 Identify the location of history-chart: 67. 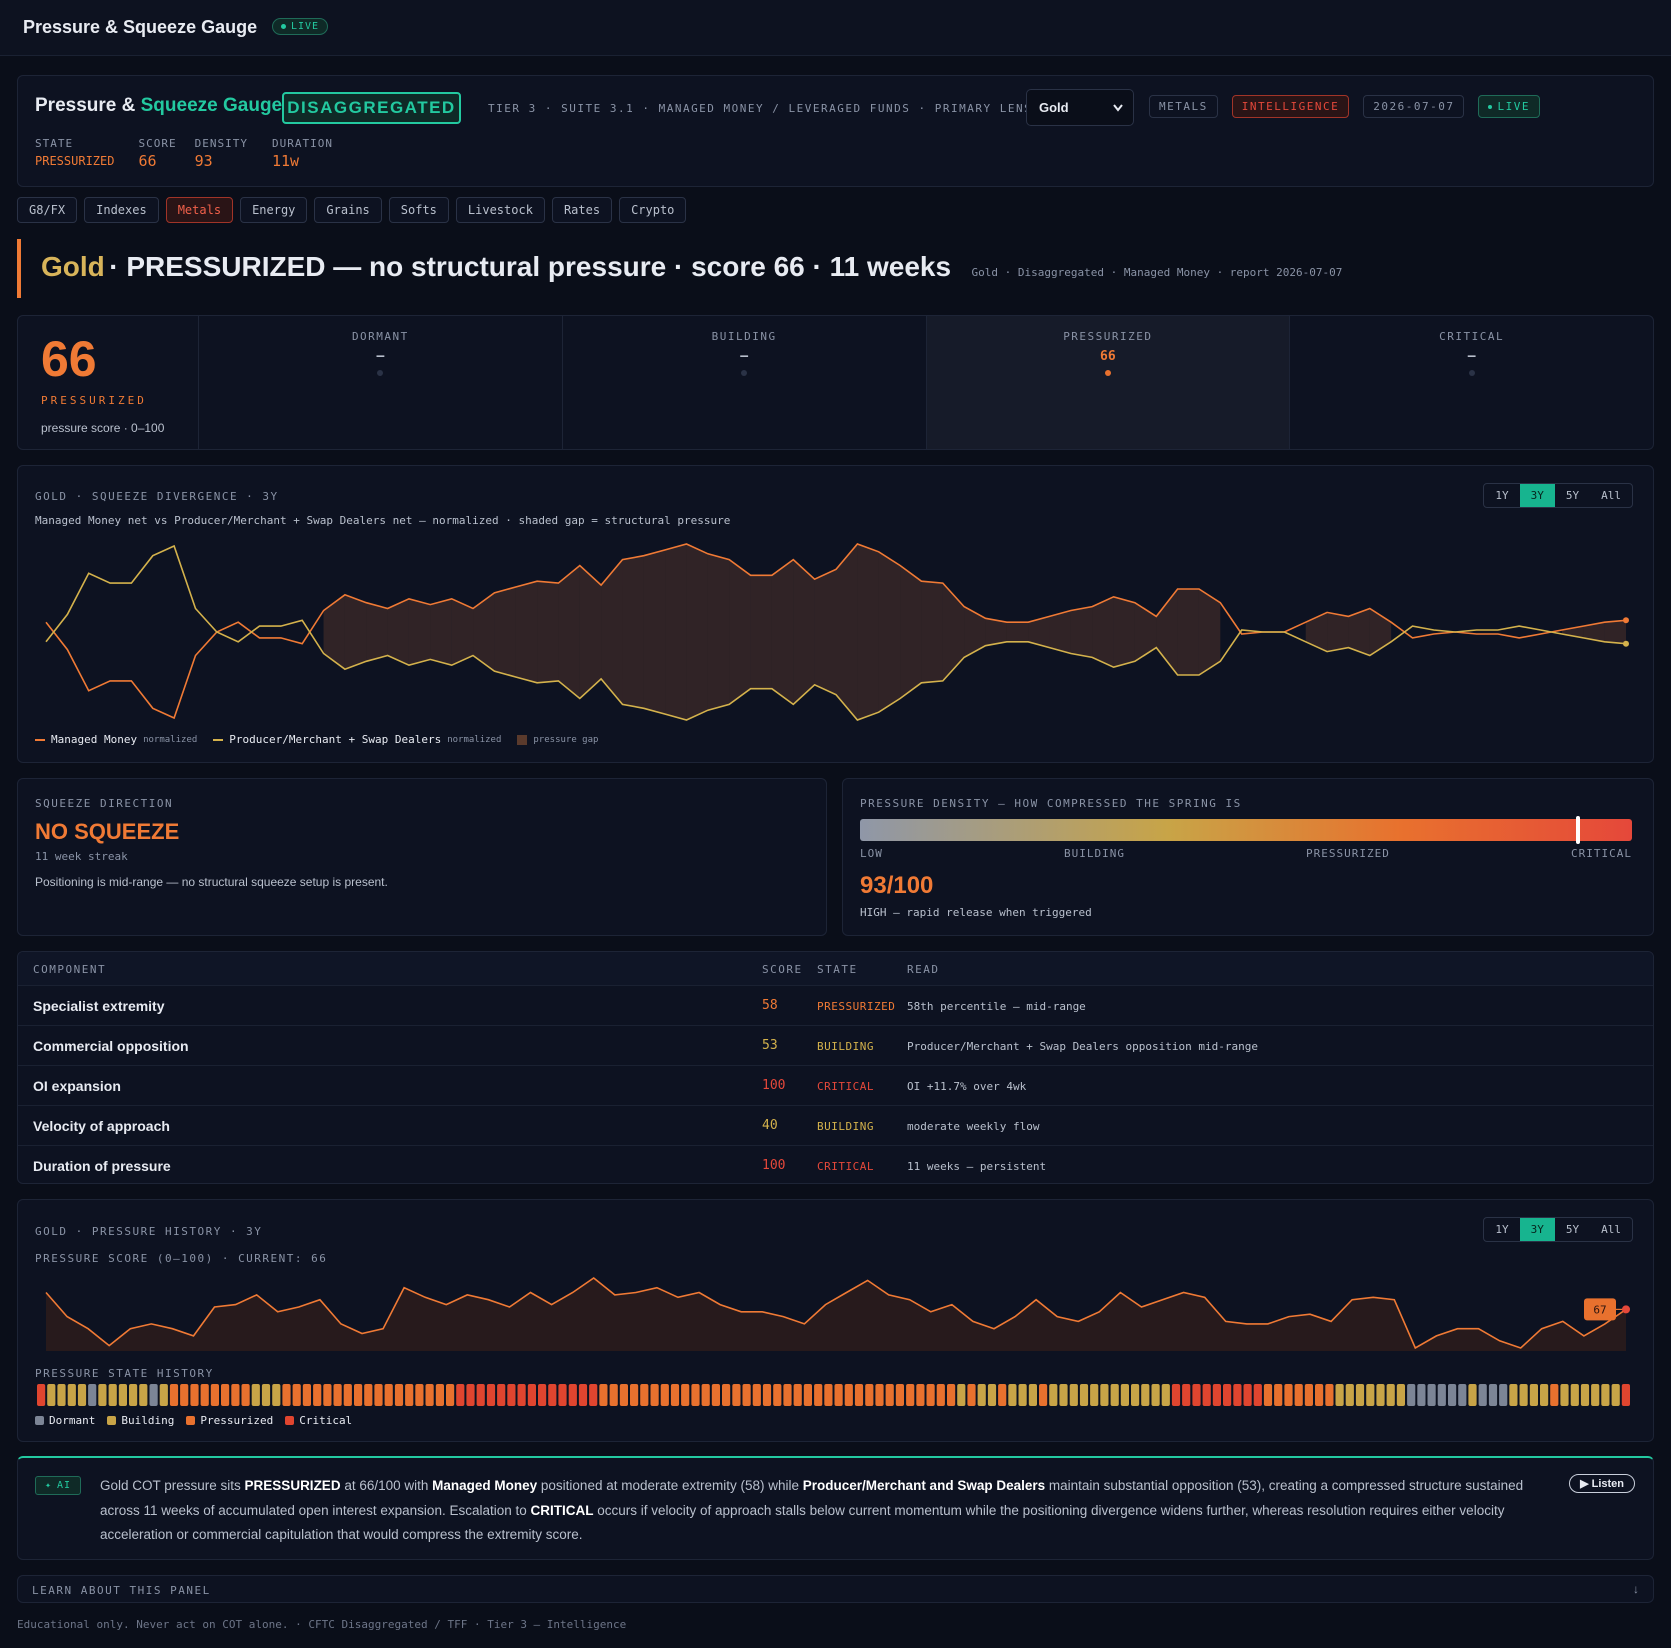
(833, 1341).